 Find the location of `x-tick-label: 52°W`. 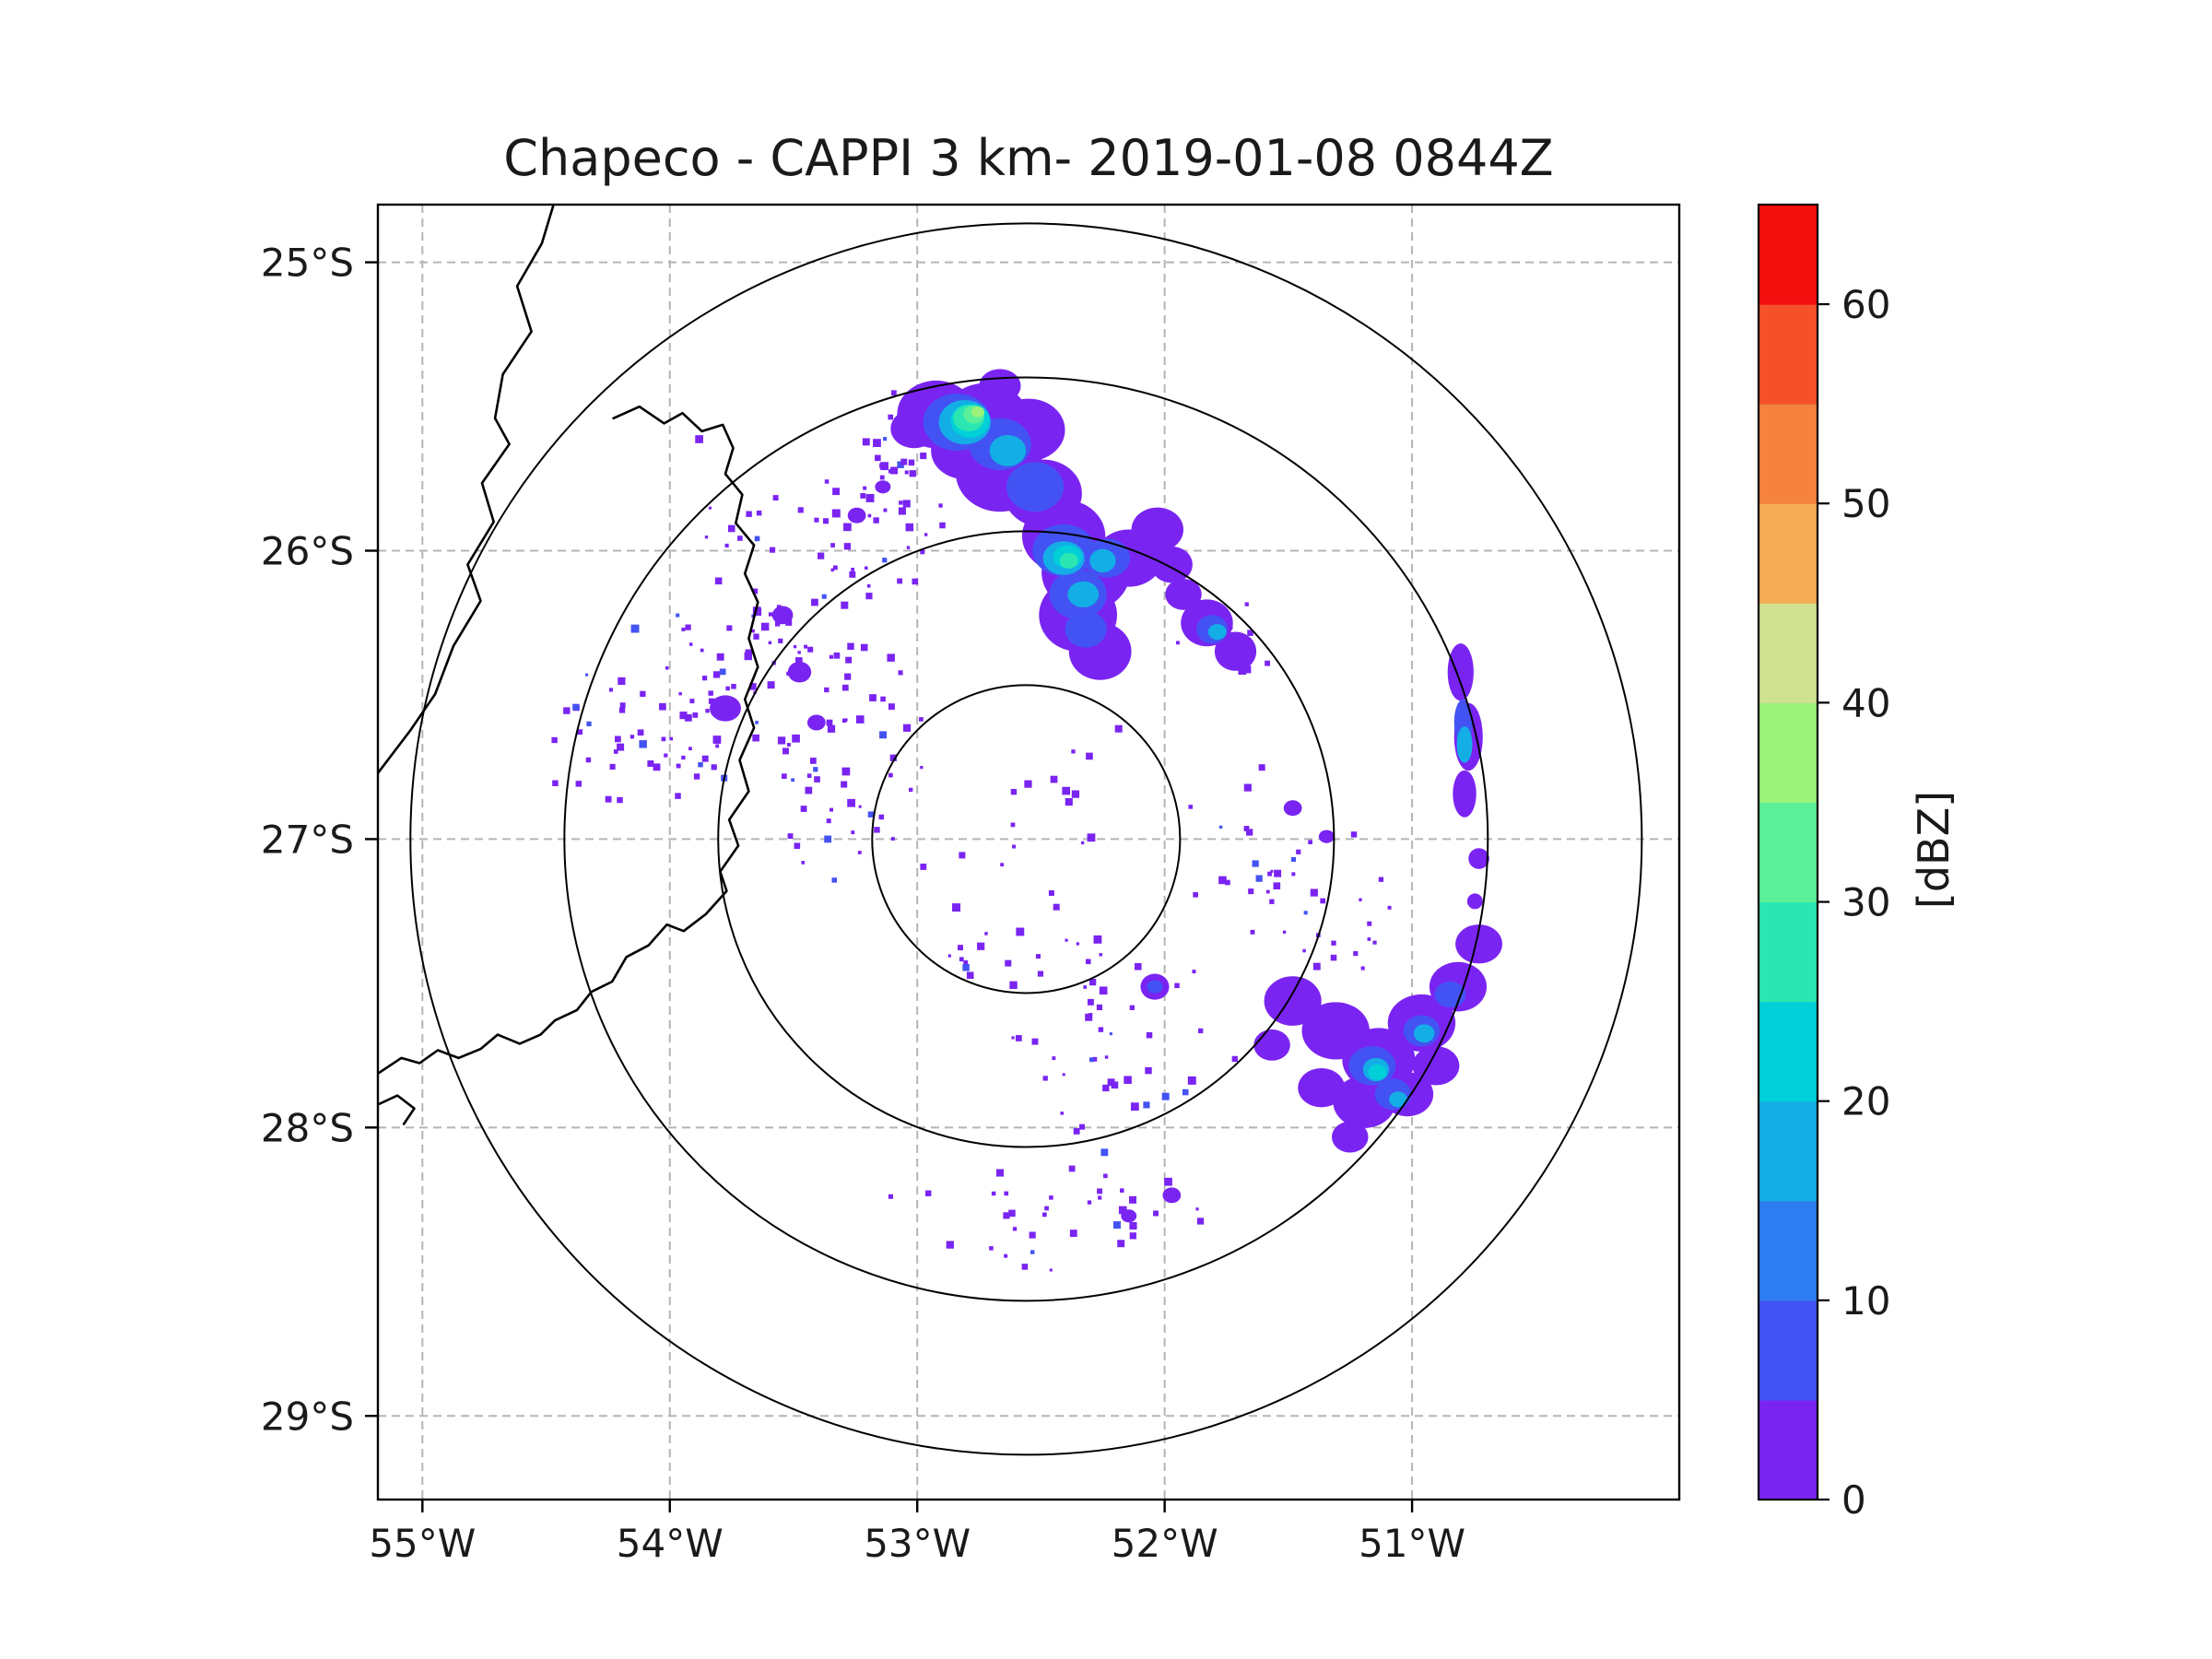

x-tick-label: 52°W is located at coordinates (1165, 1543).